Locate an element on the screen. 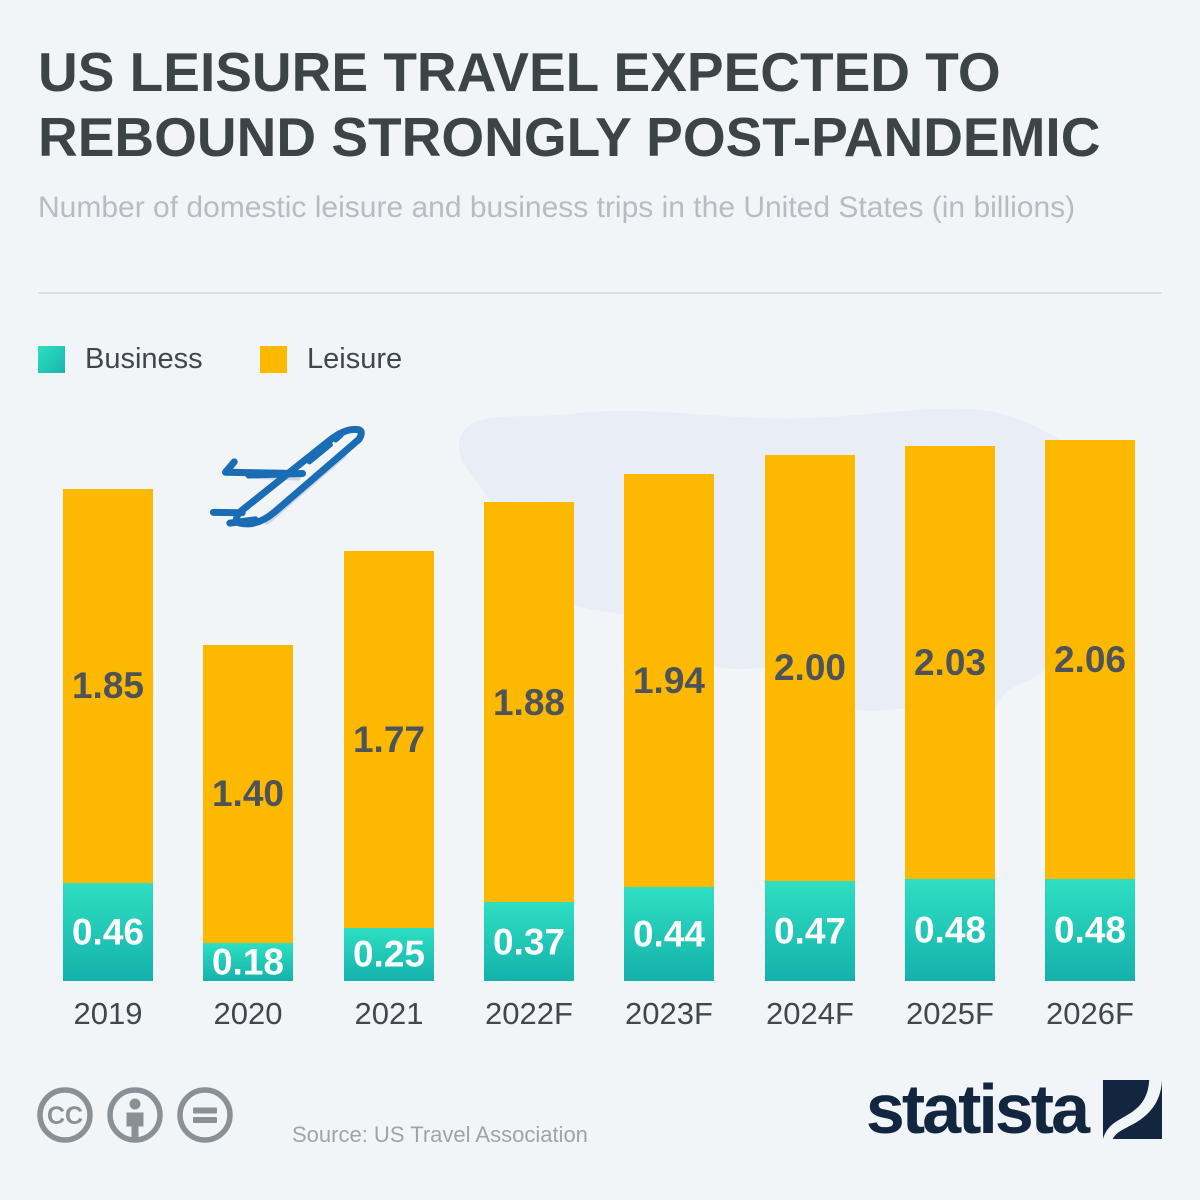 The height and width of the screenshot is (1200, 1200). header-divider is located at coordinates (600, 293).